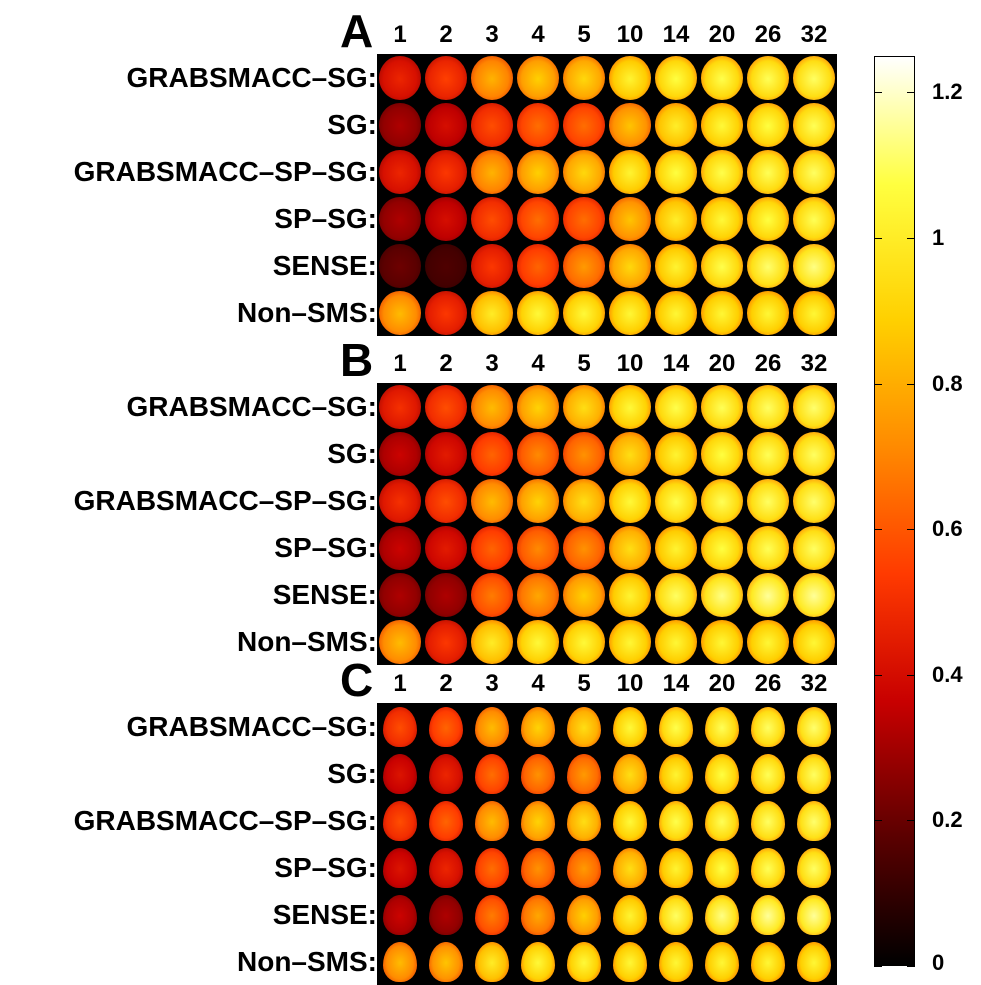 This screenshot has height=985, width=981. What do you see at coordinates (352, 453) in the screenshot?
I see `row-label: SG:` at bounding box center [352, 453].